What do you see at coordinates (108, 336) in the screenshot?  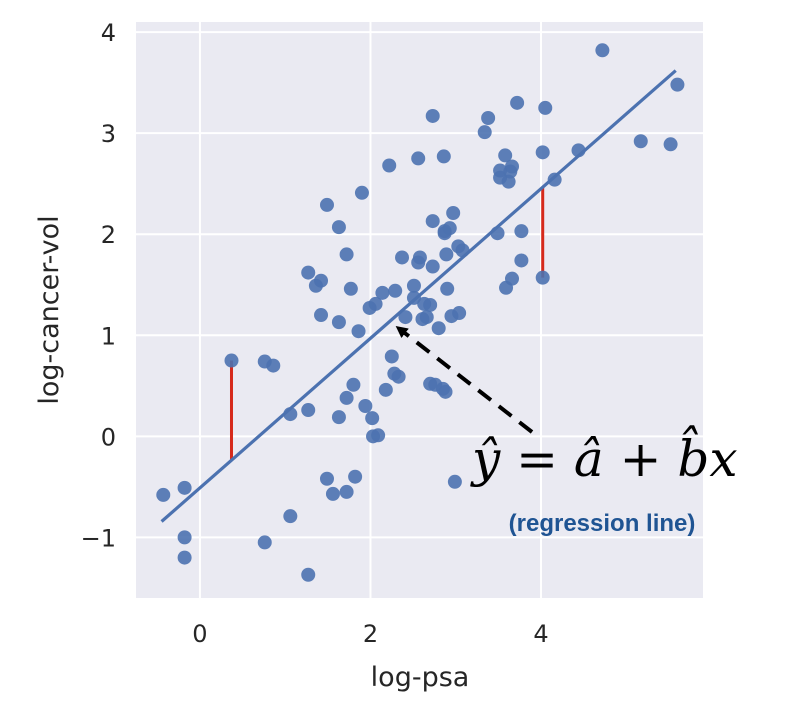 I see `y-tick-label: 1` at bounding box center [108, 336].